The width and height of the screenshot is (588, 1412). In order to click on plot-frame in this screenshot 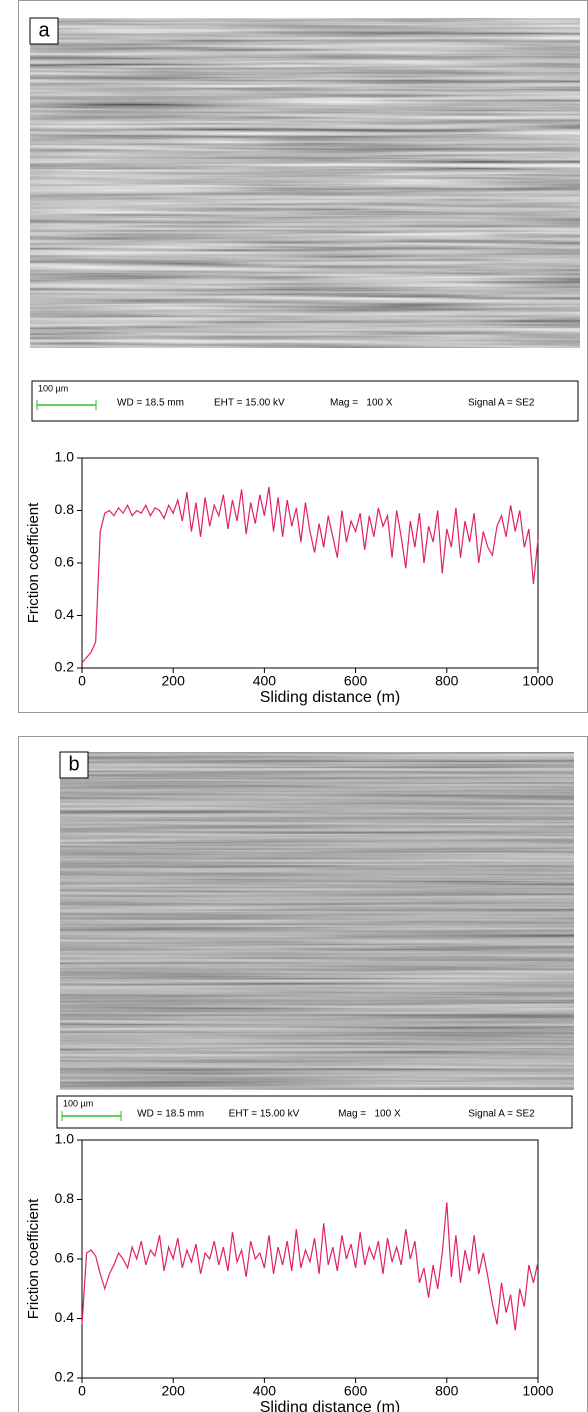, I will do `click(310, 563)`.